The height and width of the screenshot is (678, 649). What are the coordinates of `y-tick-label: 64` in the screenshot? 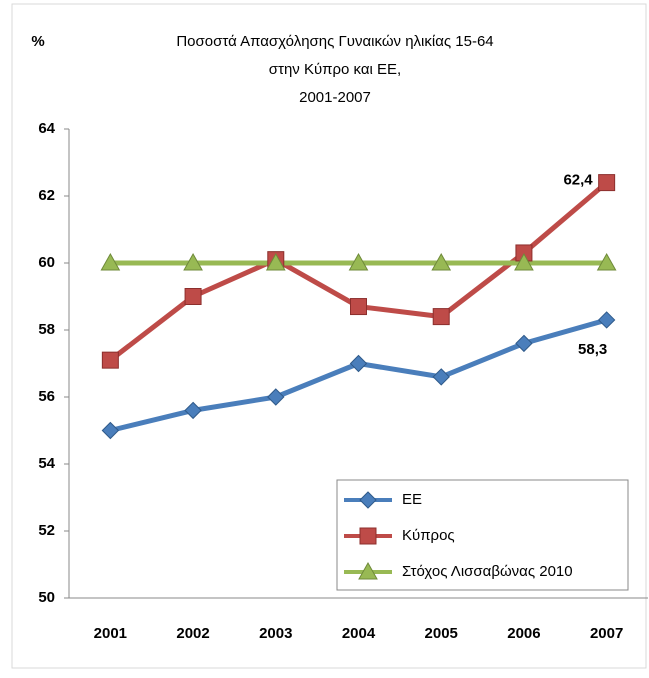 It's located at (46, 128).